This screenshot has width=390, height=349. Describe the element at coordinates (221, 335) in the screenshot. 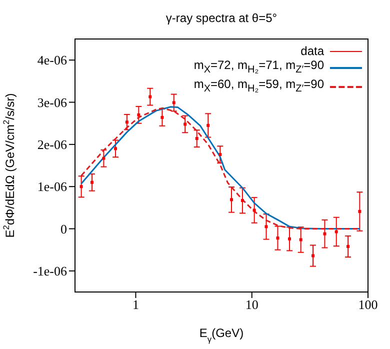

I see `x-axis-title: E$_{γ}$(GeV)` at that location.